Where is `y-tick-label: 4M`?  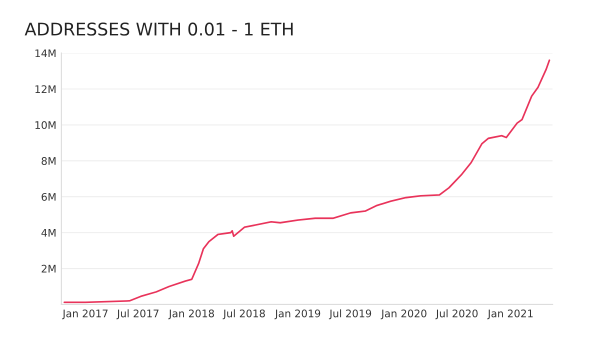
y-tick-label: 4M is located at coordinates (48, 232).